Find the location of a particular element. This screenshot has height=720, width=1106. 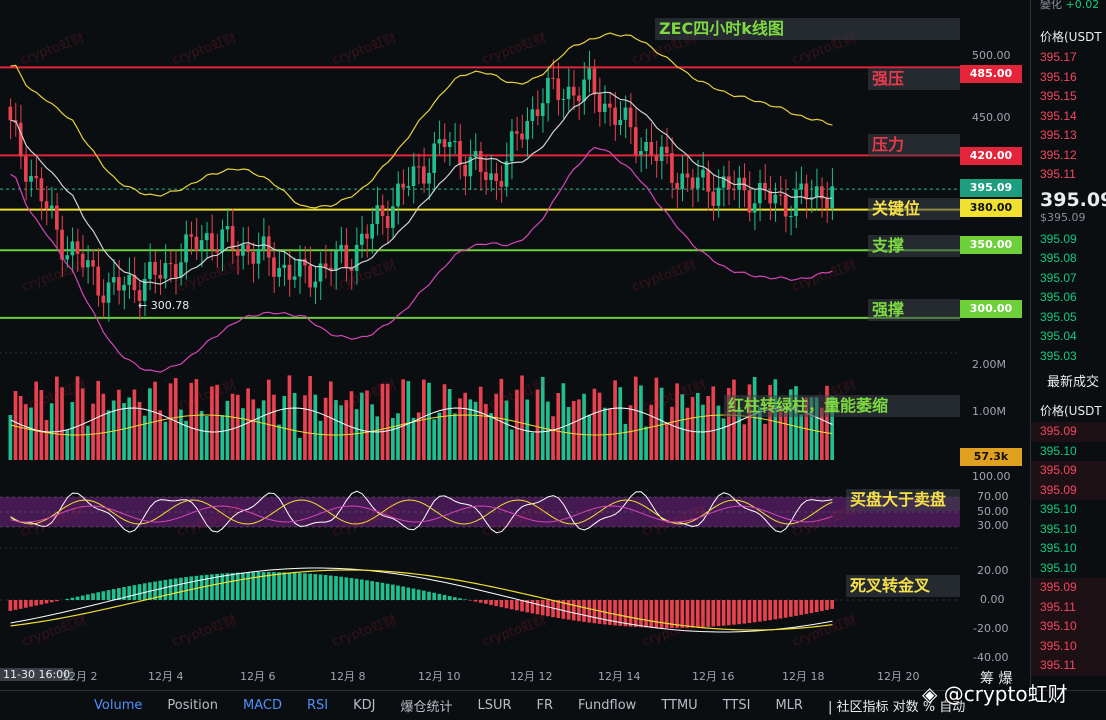

ask-price: 395.16 is located at coordinates (1058, 76).